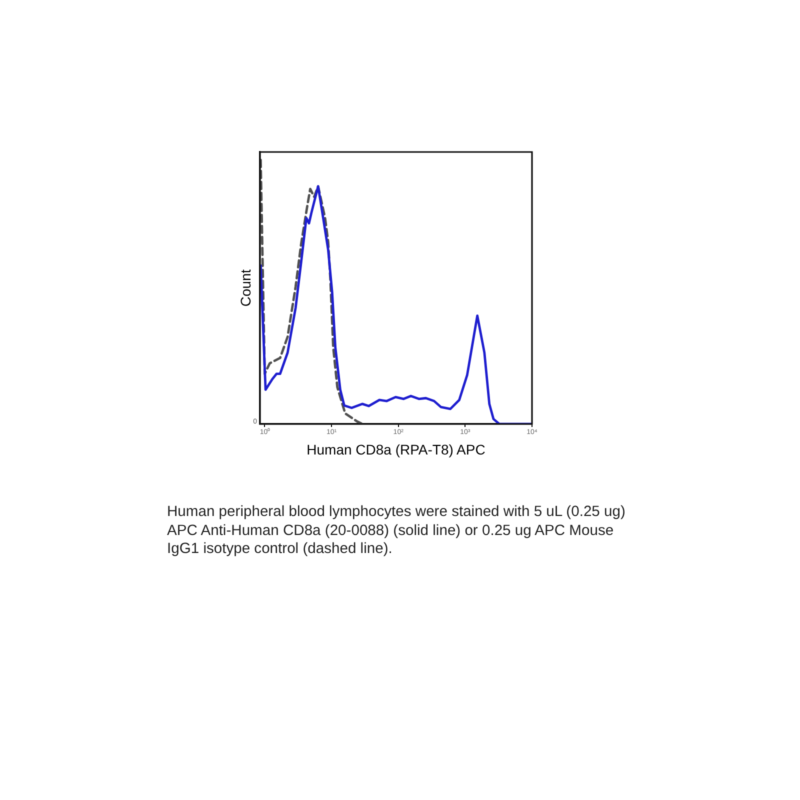 The image size is (800, 800). I want to click on text: Human peripheral blood lymphocytes were stained with 5 uL (0.25 ug) APC Anti-Human CD8a (20-0088) (solid line) or 0.25 ug APC Mouse IgG1 isotype control (dashed line)., so click(396, 530).